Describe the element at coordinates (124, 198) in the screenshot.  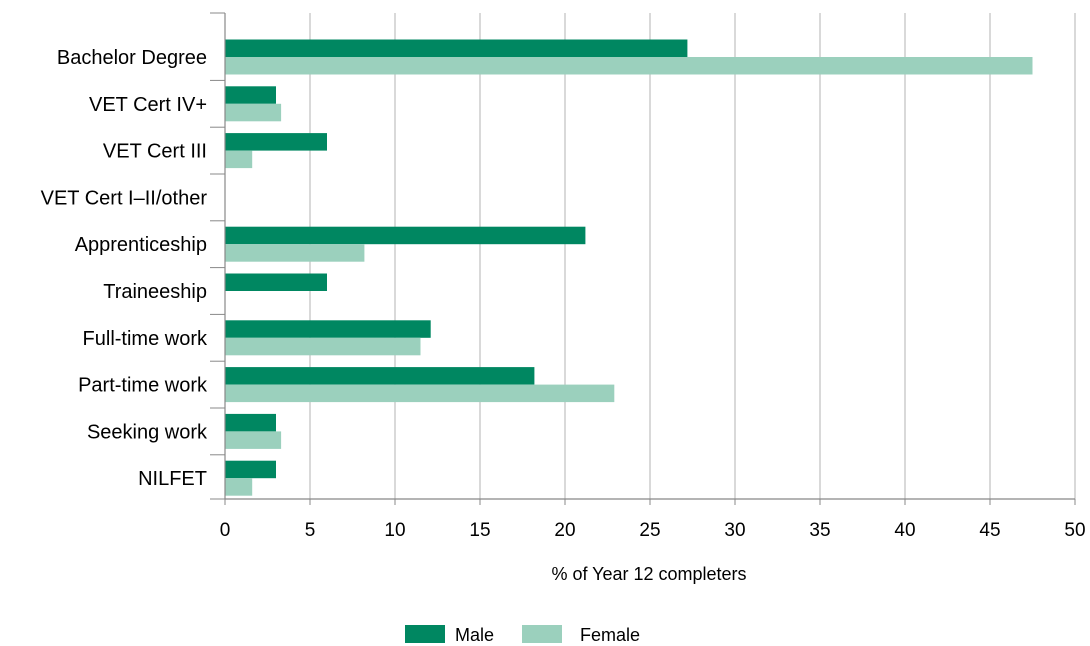
I see `category-label: VET Cert I–II/other` at that location.